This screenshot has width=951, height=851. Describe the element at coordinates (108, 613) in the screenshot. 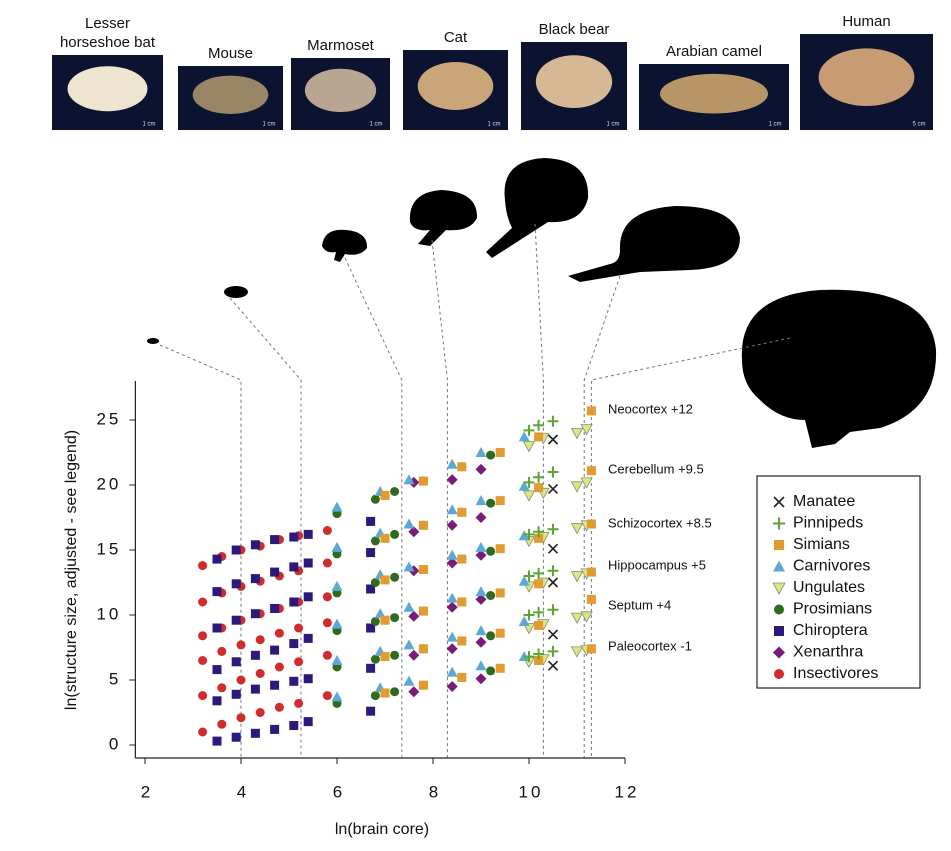

I see `y-tick-label: 10` at that location.